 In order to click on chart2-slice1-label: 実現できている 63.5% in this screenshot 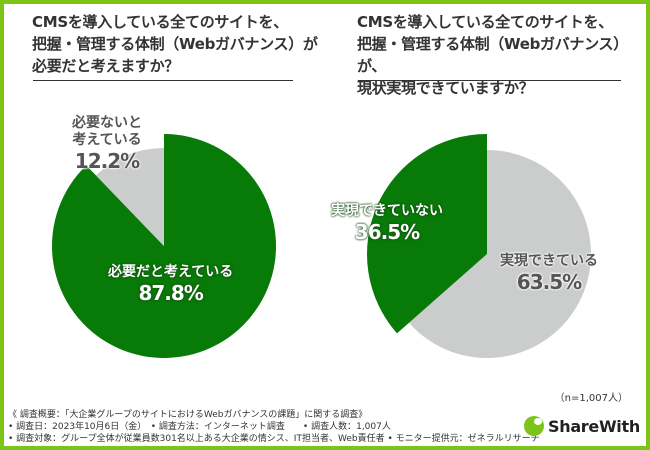, I will do `click(549, 273)`.